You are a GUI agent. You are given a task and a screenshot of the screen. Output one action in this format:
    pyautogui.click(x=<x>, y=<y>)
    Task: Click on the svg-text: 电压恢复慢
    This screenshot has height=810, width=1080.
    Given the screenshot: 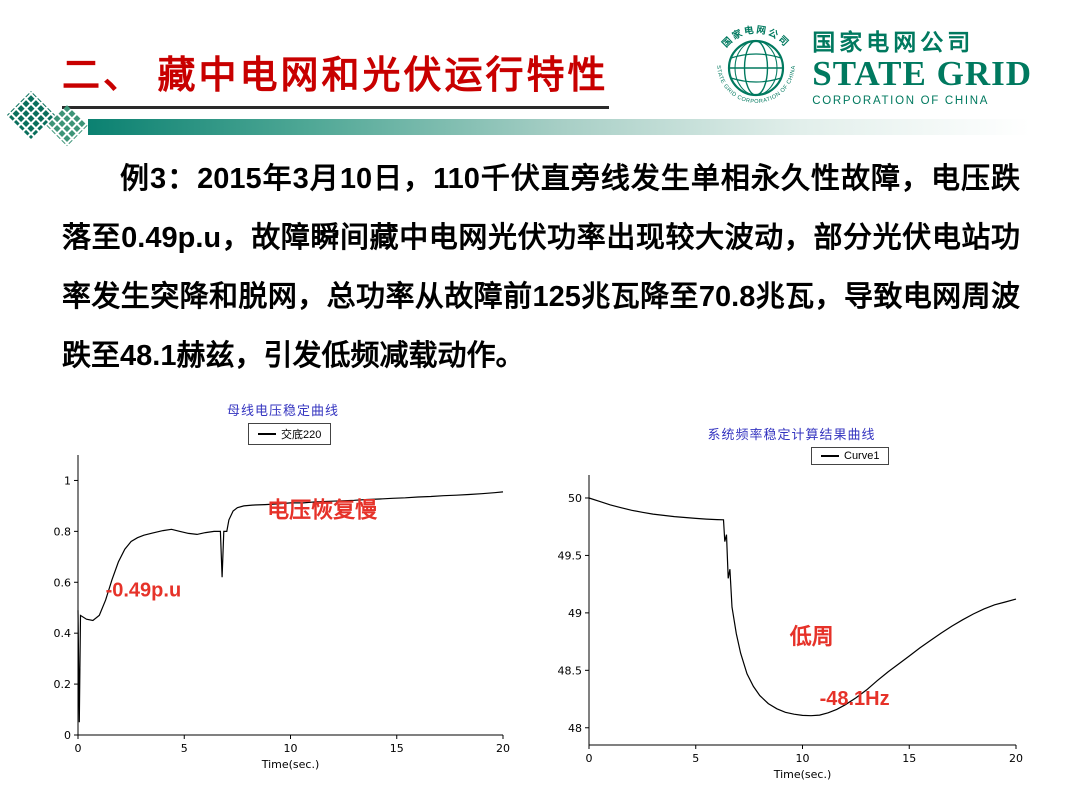 What is the action you would take?
    pyautogui.click(x=322, y=509)
    